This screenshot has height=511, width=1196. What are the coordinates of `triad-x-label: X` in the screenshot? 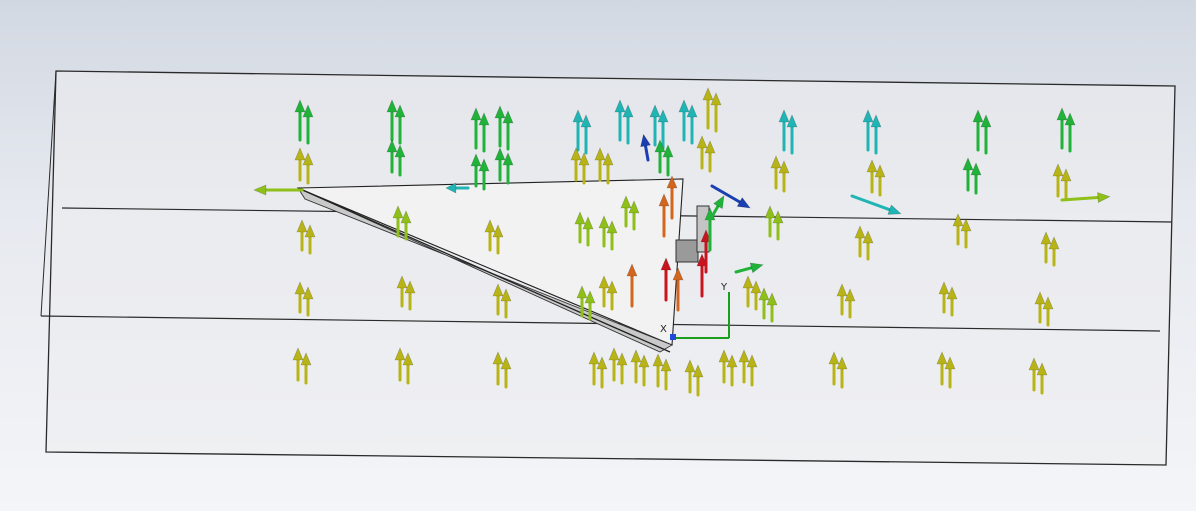 It's located at (663, 329).